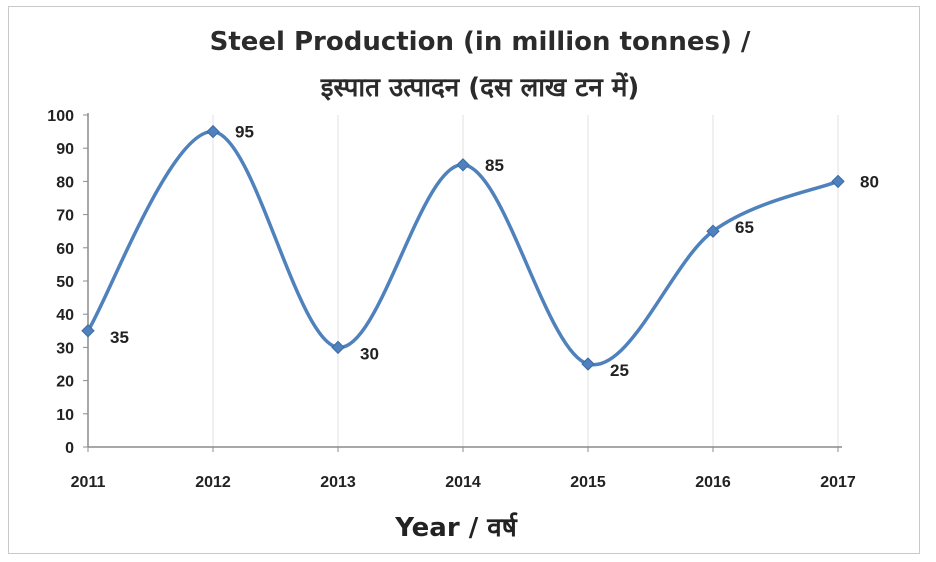 The width and height of the screenshot is (936, 562). What do you see at coordinates (713, 482) in the screenshot?
I see `x-tick-label: 2016` at bounding box center [713, 482].